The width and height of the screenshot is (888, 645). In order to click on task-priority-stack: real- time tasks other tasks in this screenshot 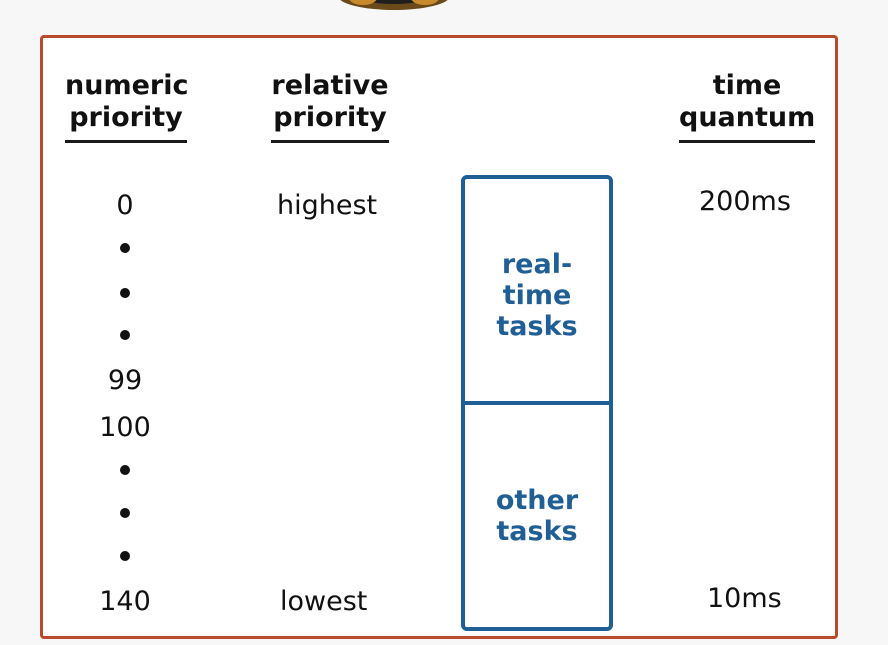, I will do `click(537, 403)`.